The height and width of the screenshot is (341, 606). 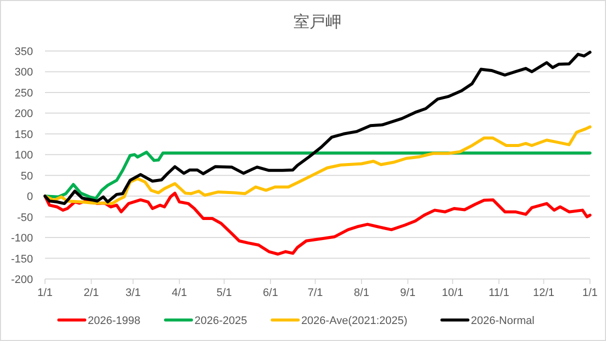 What do you see at coordinates (318, 22) in the screenshot?
I see `chart-title: 室戸岬` at bounding box center [318, 22].